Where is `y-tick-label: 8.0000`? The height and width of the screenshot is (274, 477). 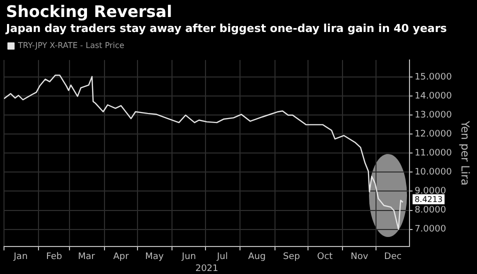 y-tick-label: 8.0000 is located at coordinates (430, 211).